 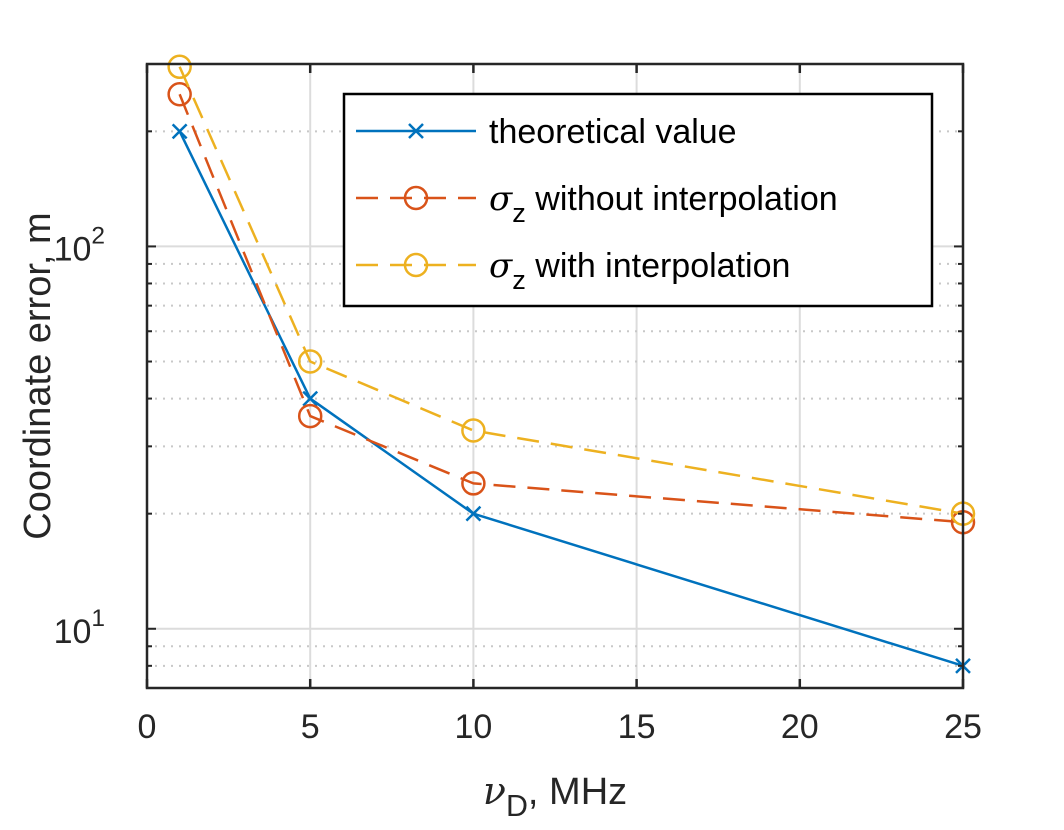 I want to click on legend-label-text: with interpolation, so click(x=658, y=266).